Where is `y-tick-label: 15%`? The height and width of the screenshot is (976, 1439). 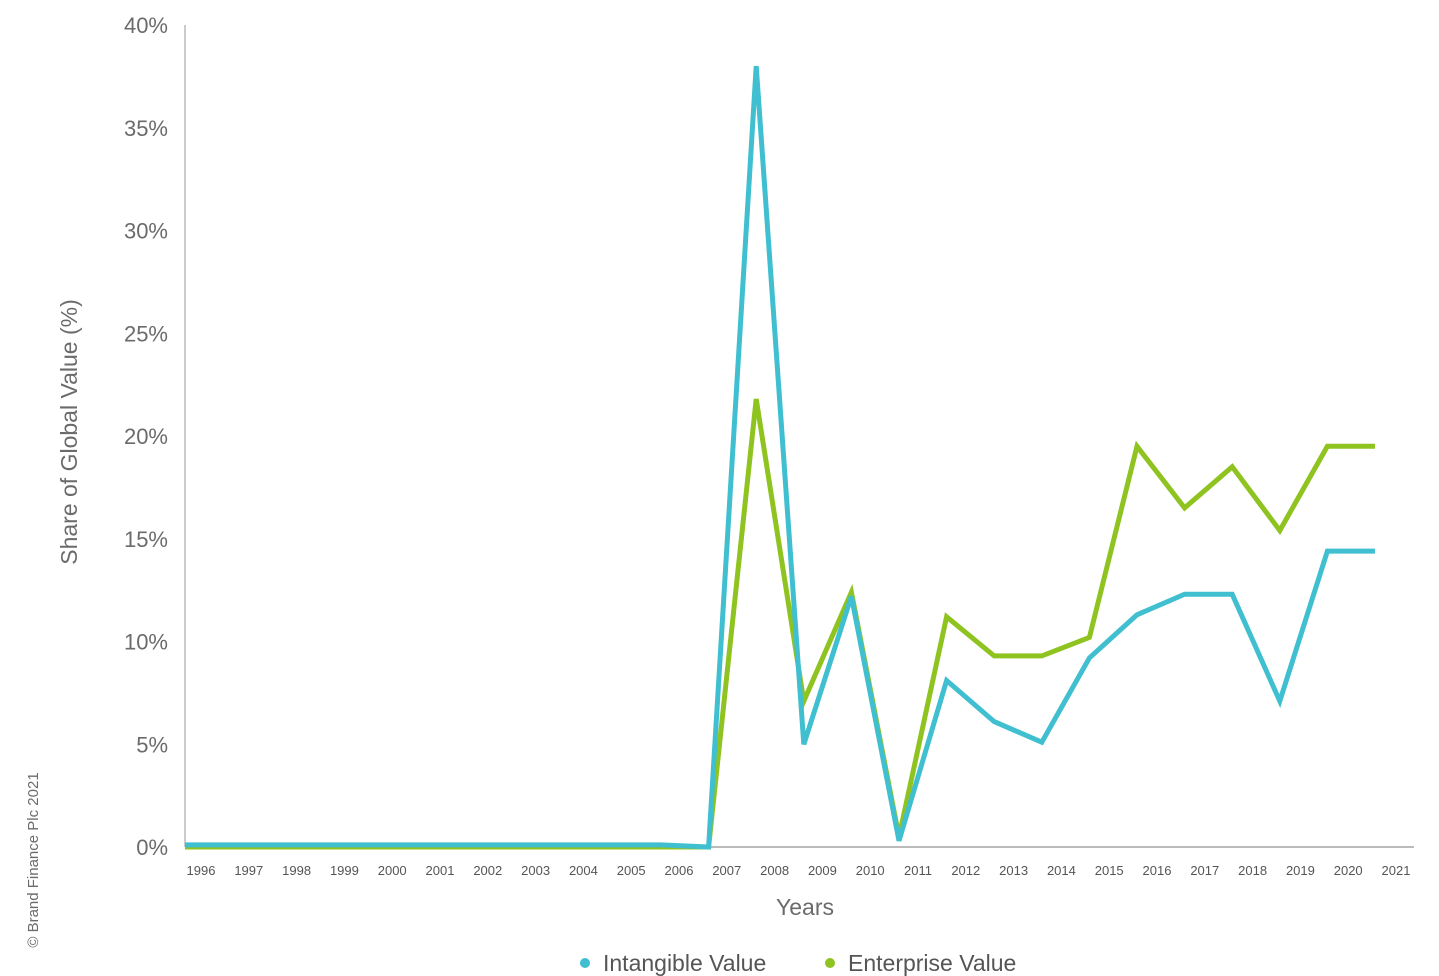 y-tick-label: 15% is located at coordinates (146, 539).